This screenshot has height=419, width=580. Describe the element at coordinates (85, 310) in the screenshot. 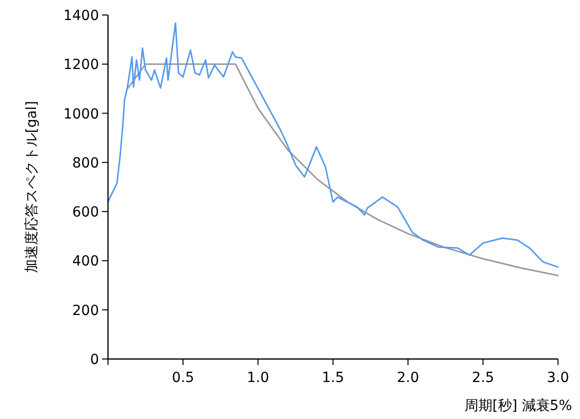

I see `y-tick-label: 200` at that location.